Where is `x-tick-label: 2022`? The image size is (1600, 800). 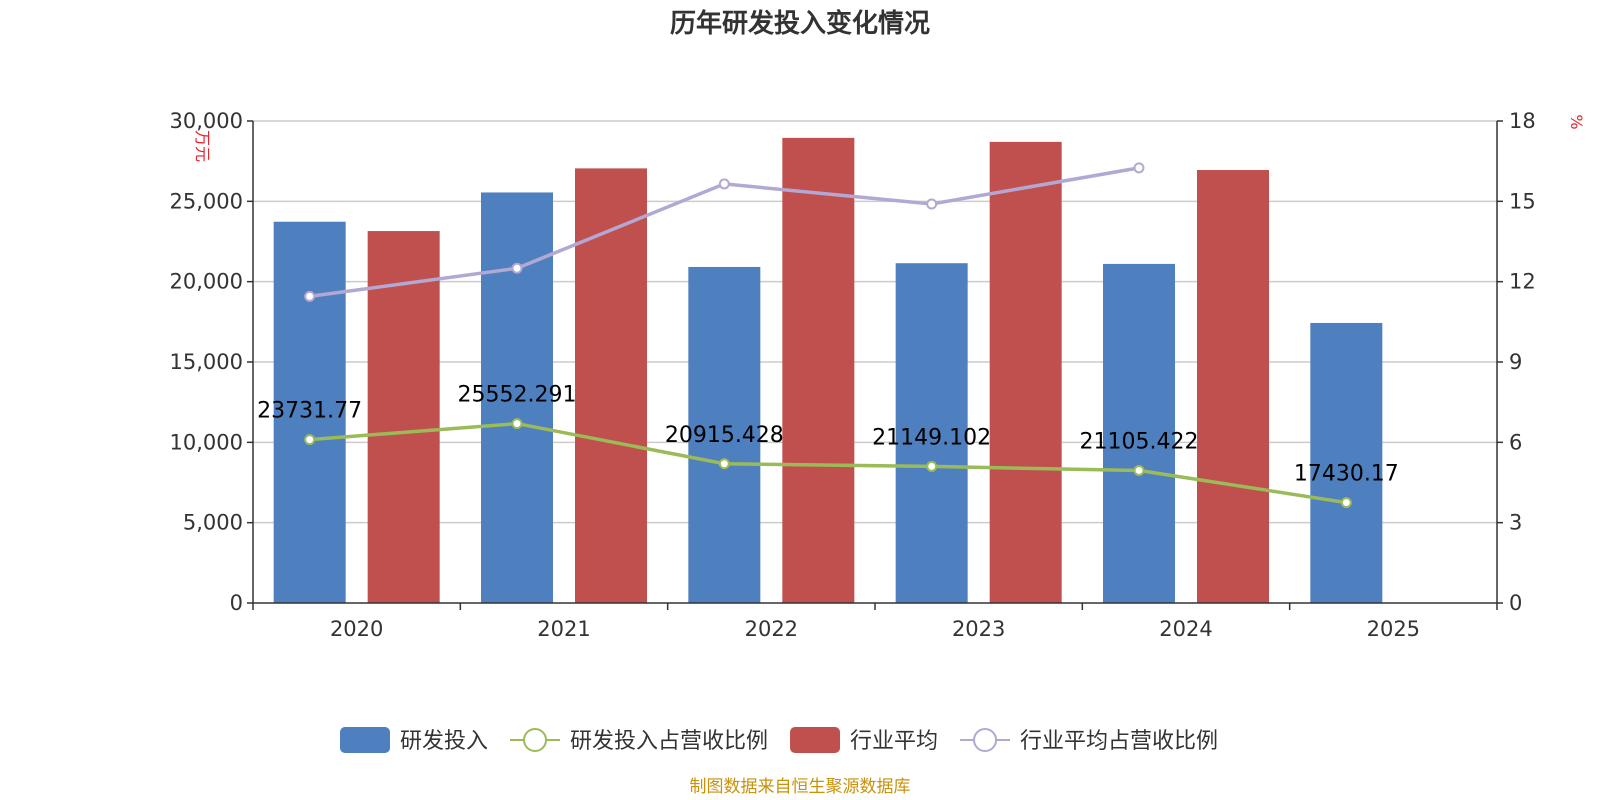
x-tick-label: 2022 is located at coordinates (771, 629).